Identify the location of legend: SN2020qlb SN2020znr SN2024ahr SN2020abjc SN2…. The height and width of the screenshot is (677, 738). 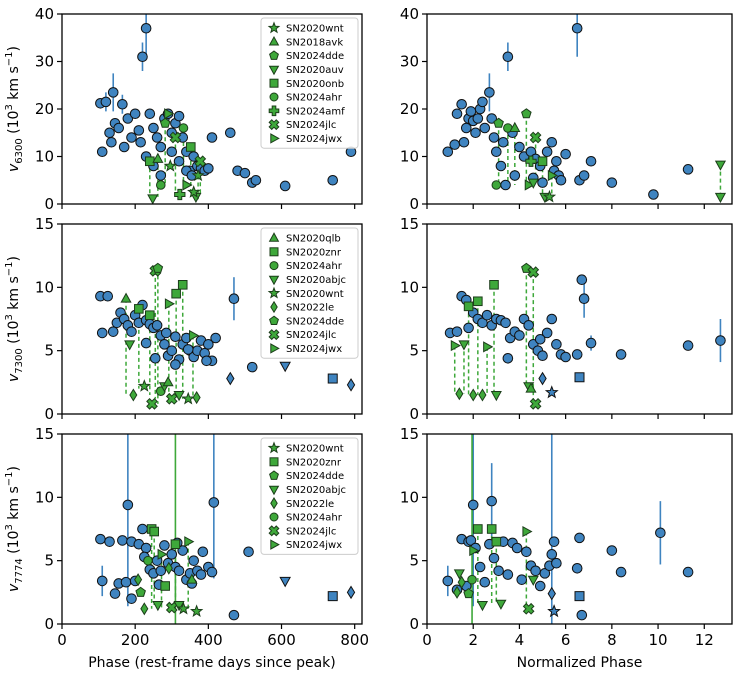
(309, 293).